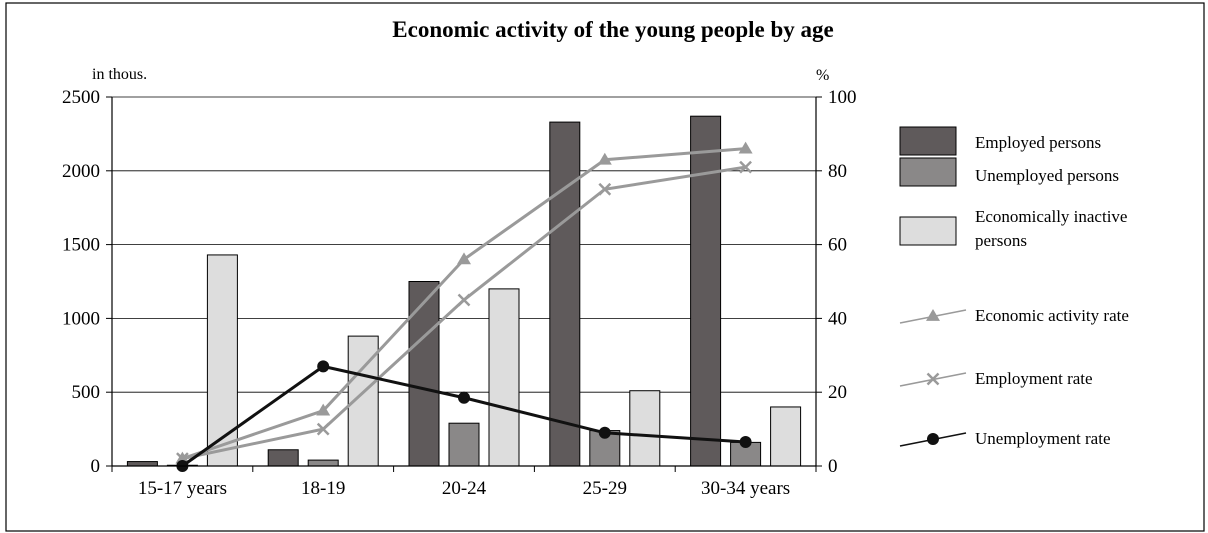  What do you see at coordinates (833, 466) in the screenshot?
I see `right-tick-label: 0` at bounding box center [833, 466].